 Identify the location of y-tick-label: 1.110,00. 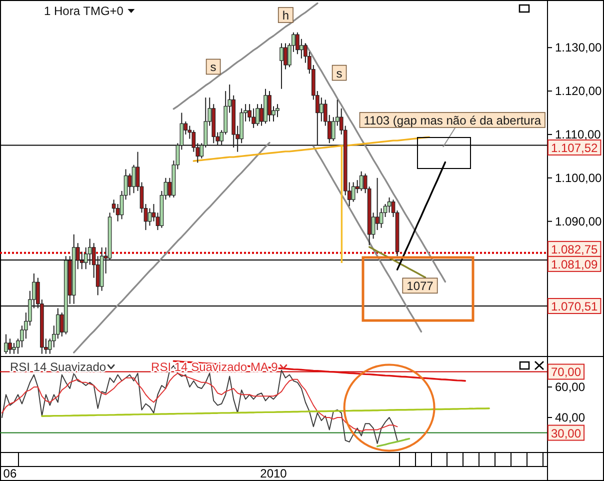
(578, 134).